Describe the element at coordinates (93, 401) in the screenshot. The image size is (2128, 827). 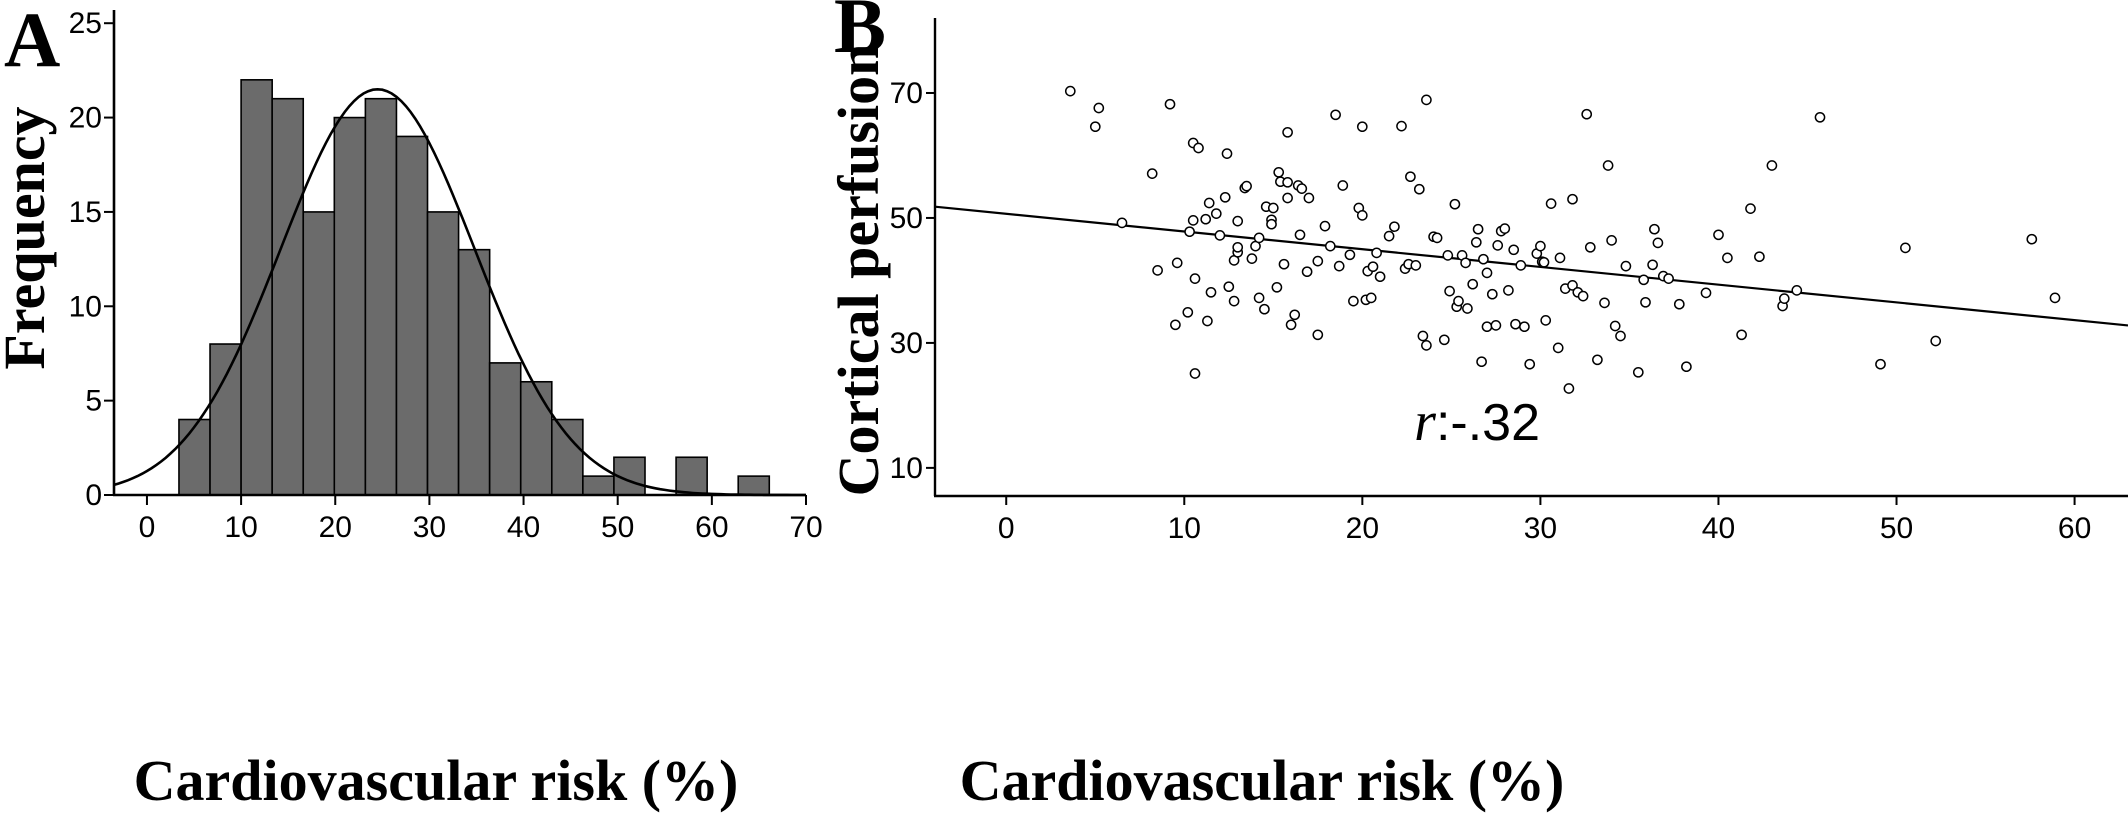
I see `y-tick-label: 5` at that location.